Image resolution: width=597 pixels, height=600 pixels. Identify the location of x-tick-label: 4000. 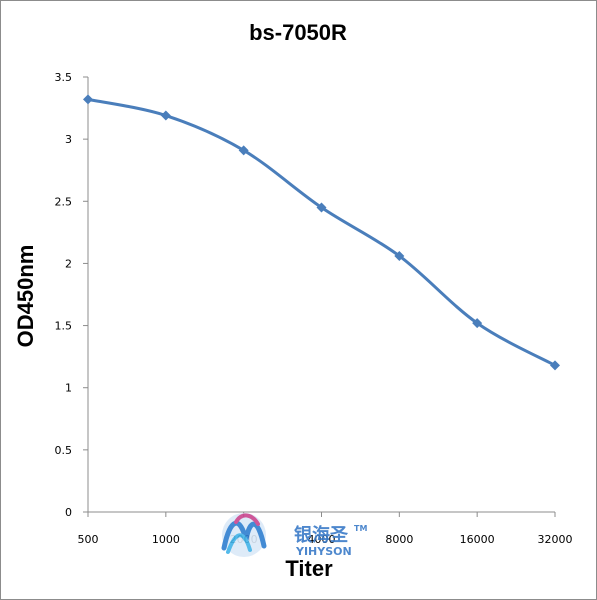
(322, 539).